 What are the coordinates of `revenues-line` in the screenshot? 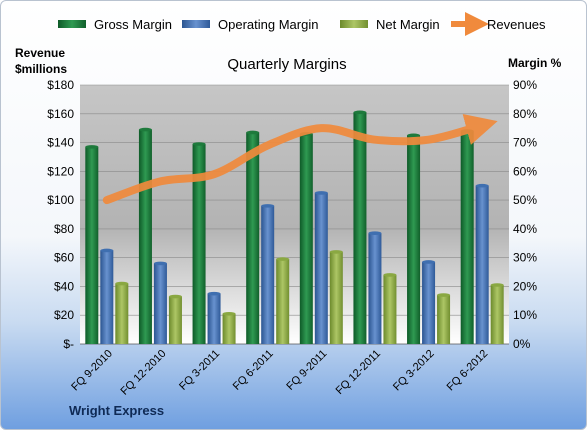 It's located at (300, 159).